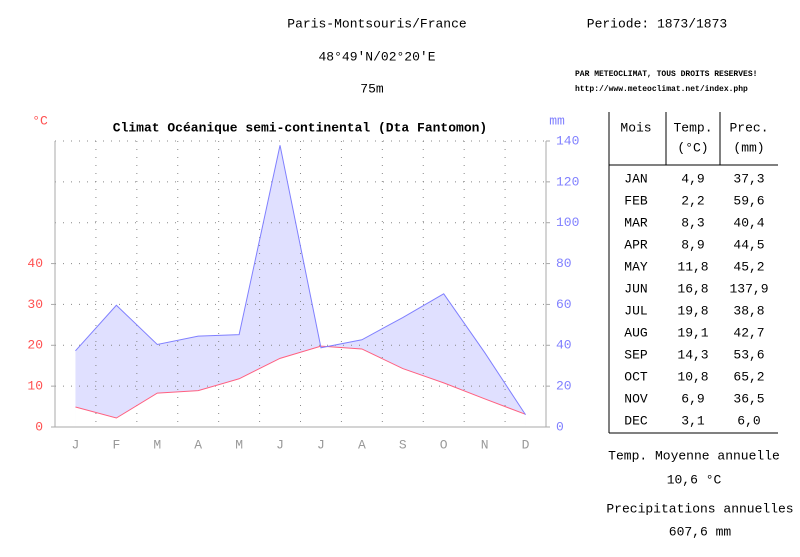  What do you see at coordinates (748, 376) in the screenshot?
I see `table-cell: 65,2` at bounding box center [748, 376].